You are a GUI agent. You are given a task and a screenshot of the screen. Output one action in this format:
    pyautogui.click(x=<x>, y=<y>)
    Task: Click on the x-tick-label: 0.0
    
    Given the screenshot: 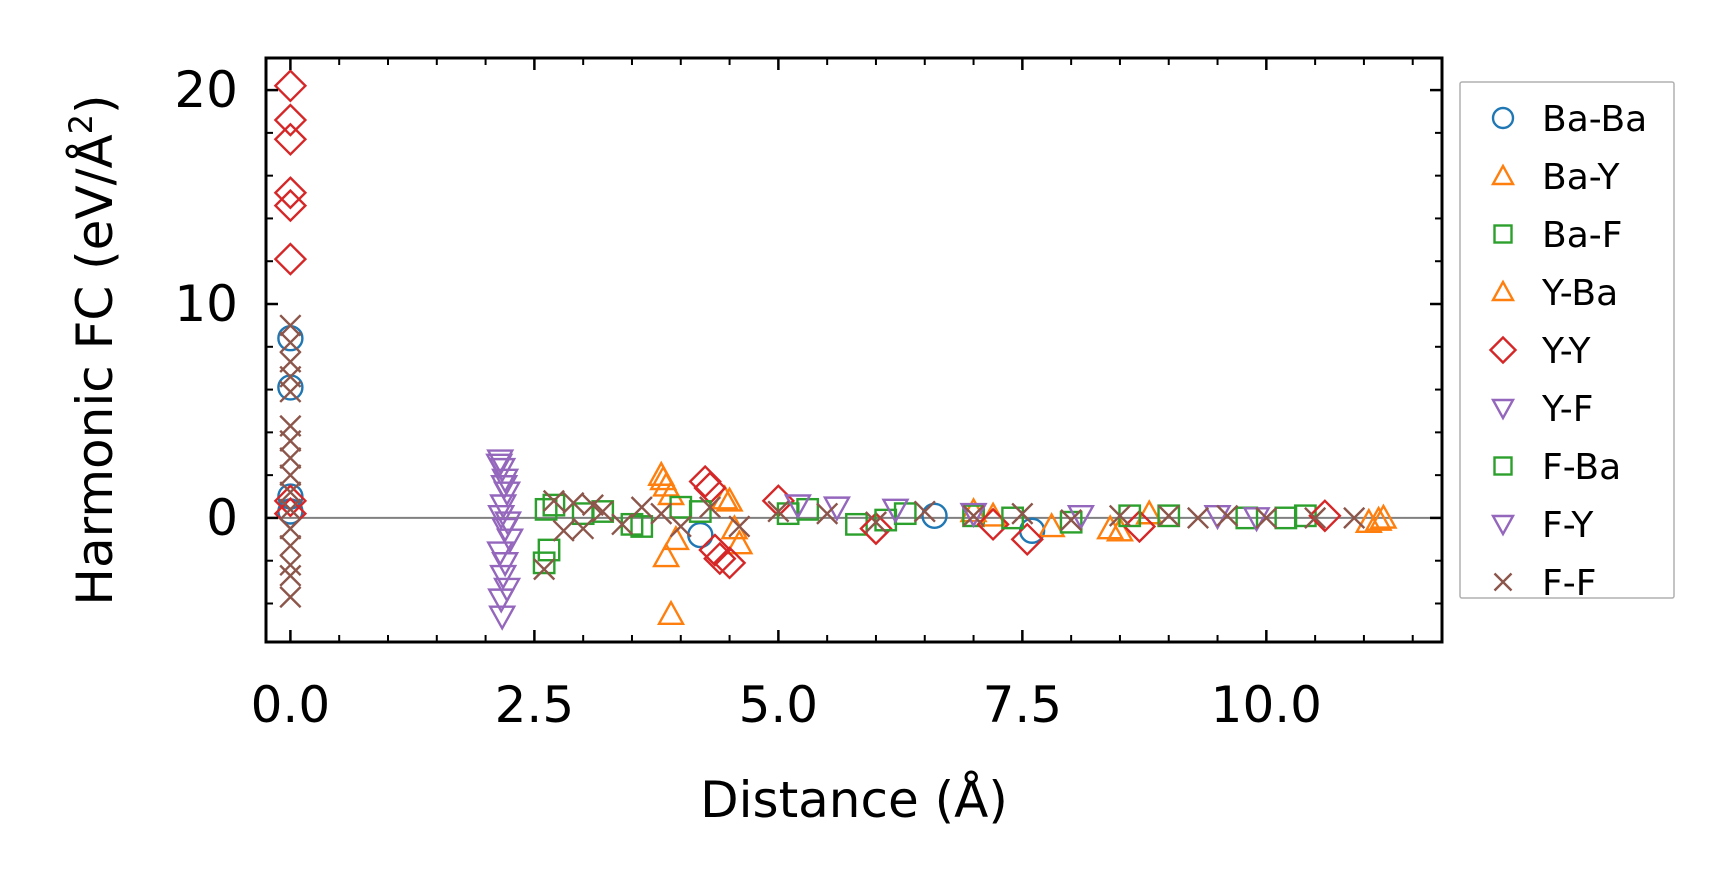 What is the action you would take?
    pyautogui.click(x=291, y=705)
    